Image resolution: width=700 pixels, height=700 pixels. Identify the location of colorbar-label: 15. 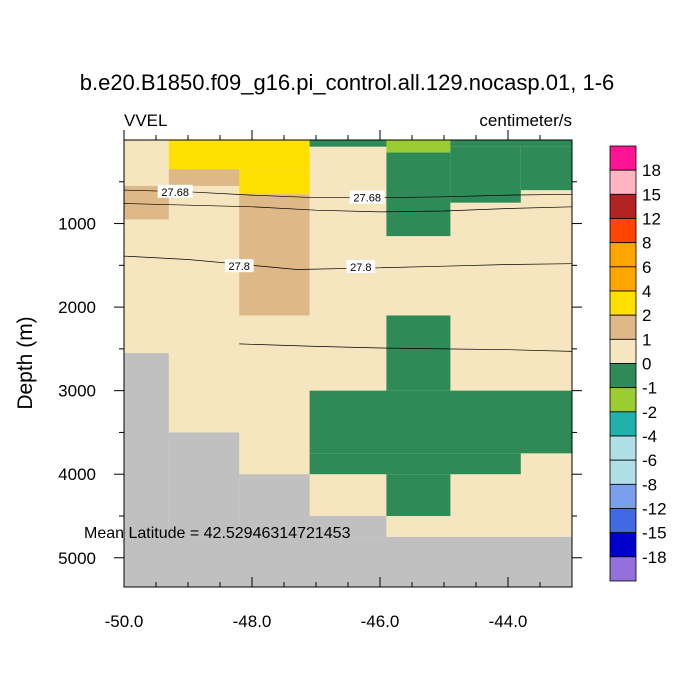
(651, 194).